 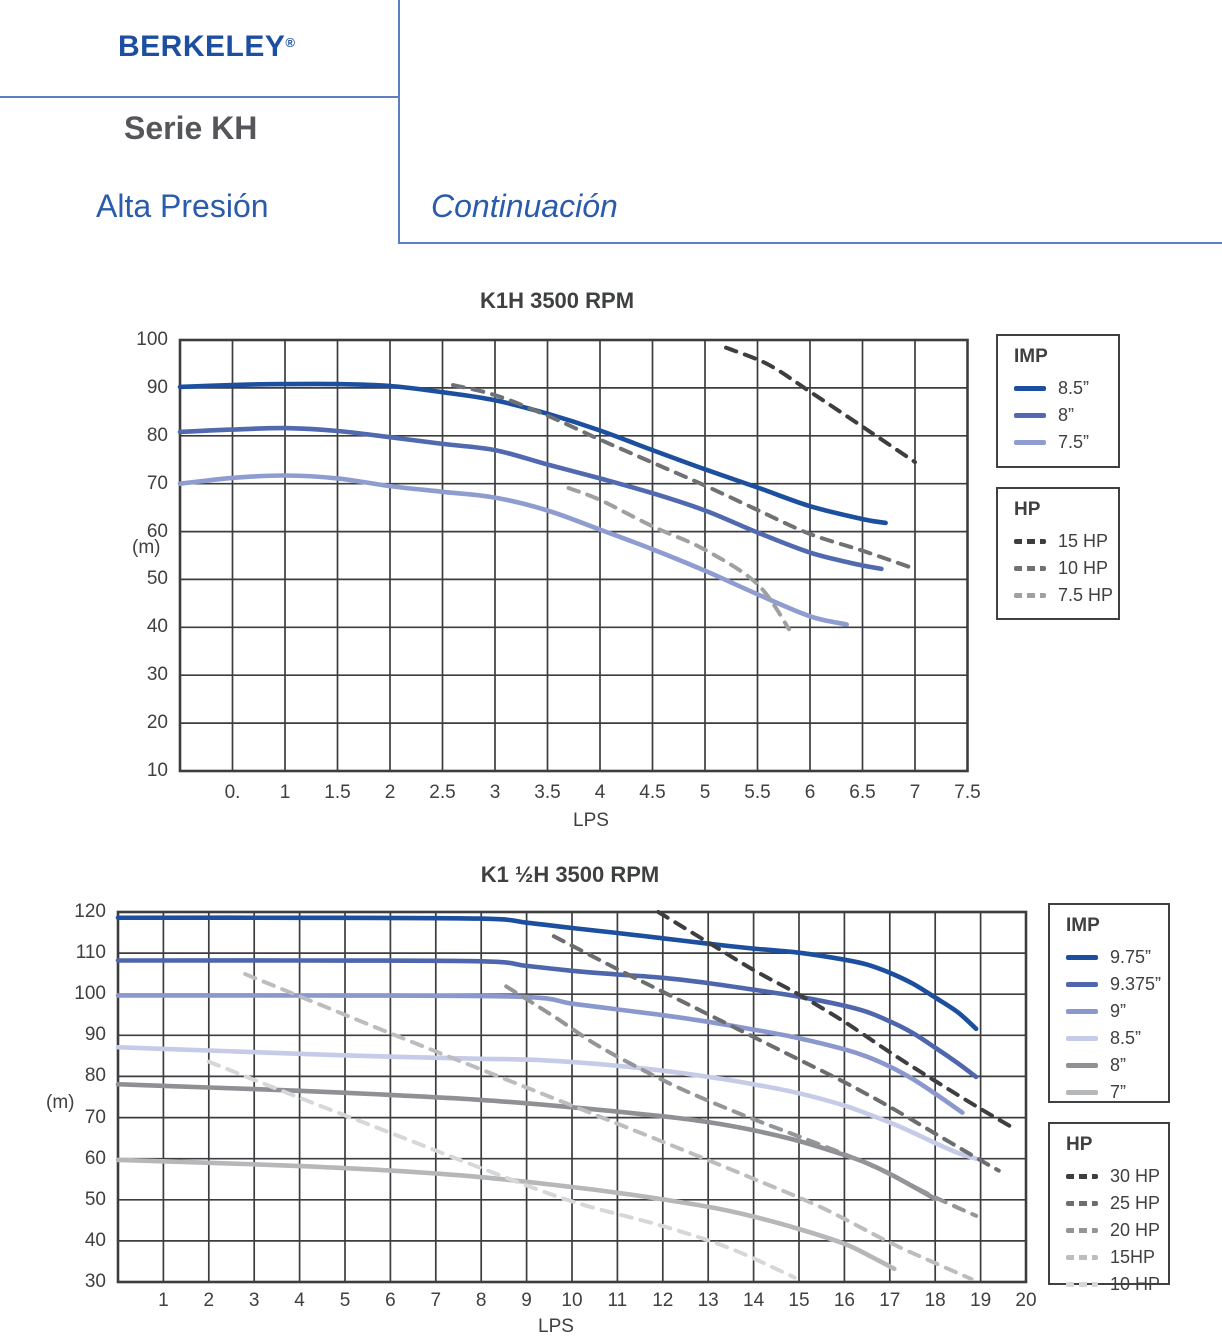 I want to click on header-vertical-rule, so click(x=399, y=122).